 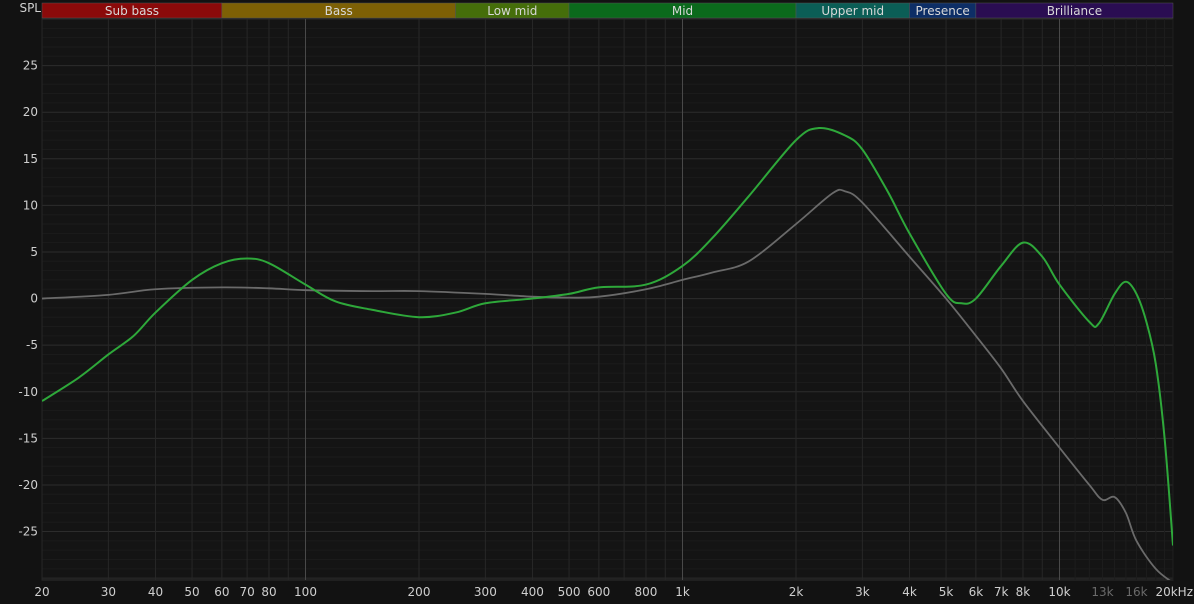 What do you see at coordinates (339, 11) in the screenshot?
I see `band-label: Bass` at bounding box center [339, 11].